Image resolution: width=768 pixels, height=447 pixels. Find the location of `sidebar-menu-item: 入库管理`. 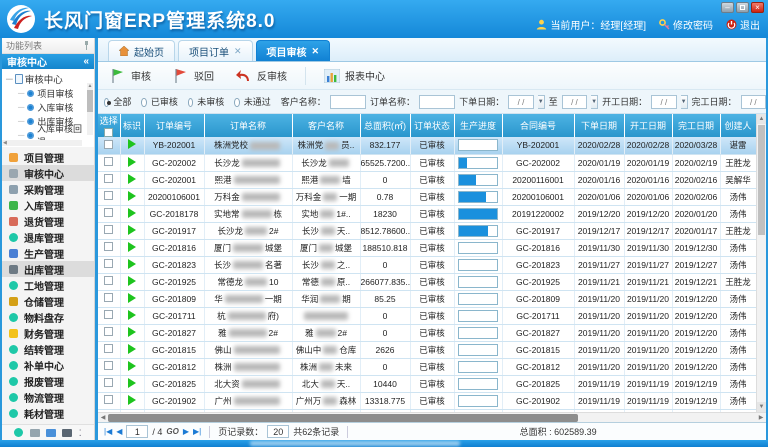

sidebar-menu-item: 入库管理 is located at coordinates (48, 205).